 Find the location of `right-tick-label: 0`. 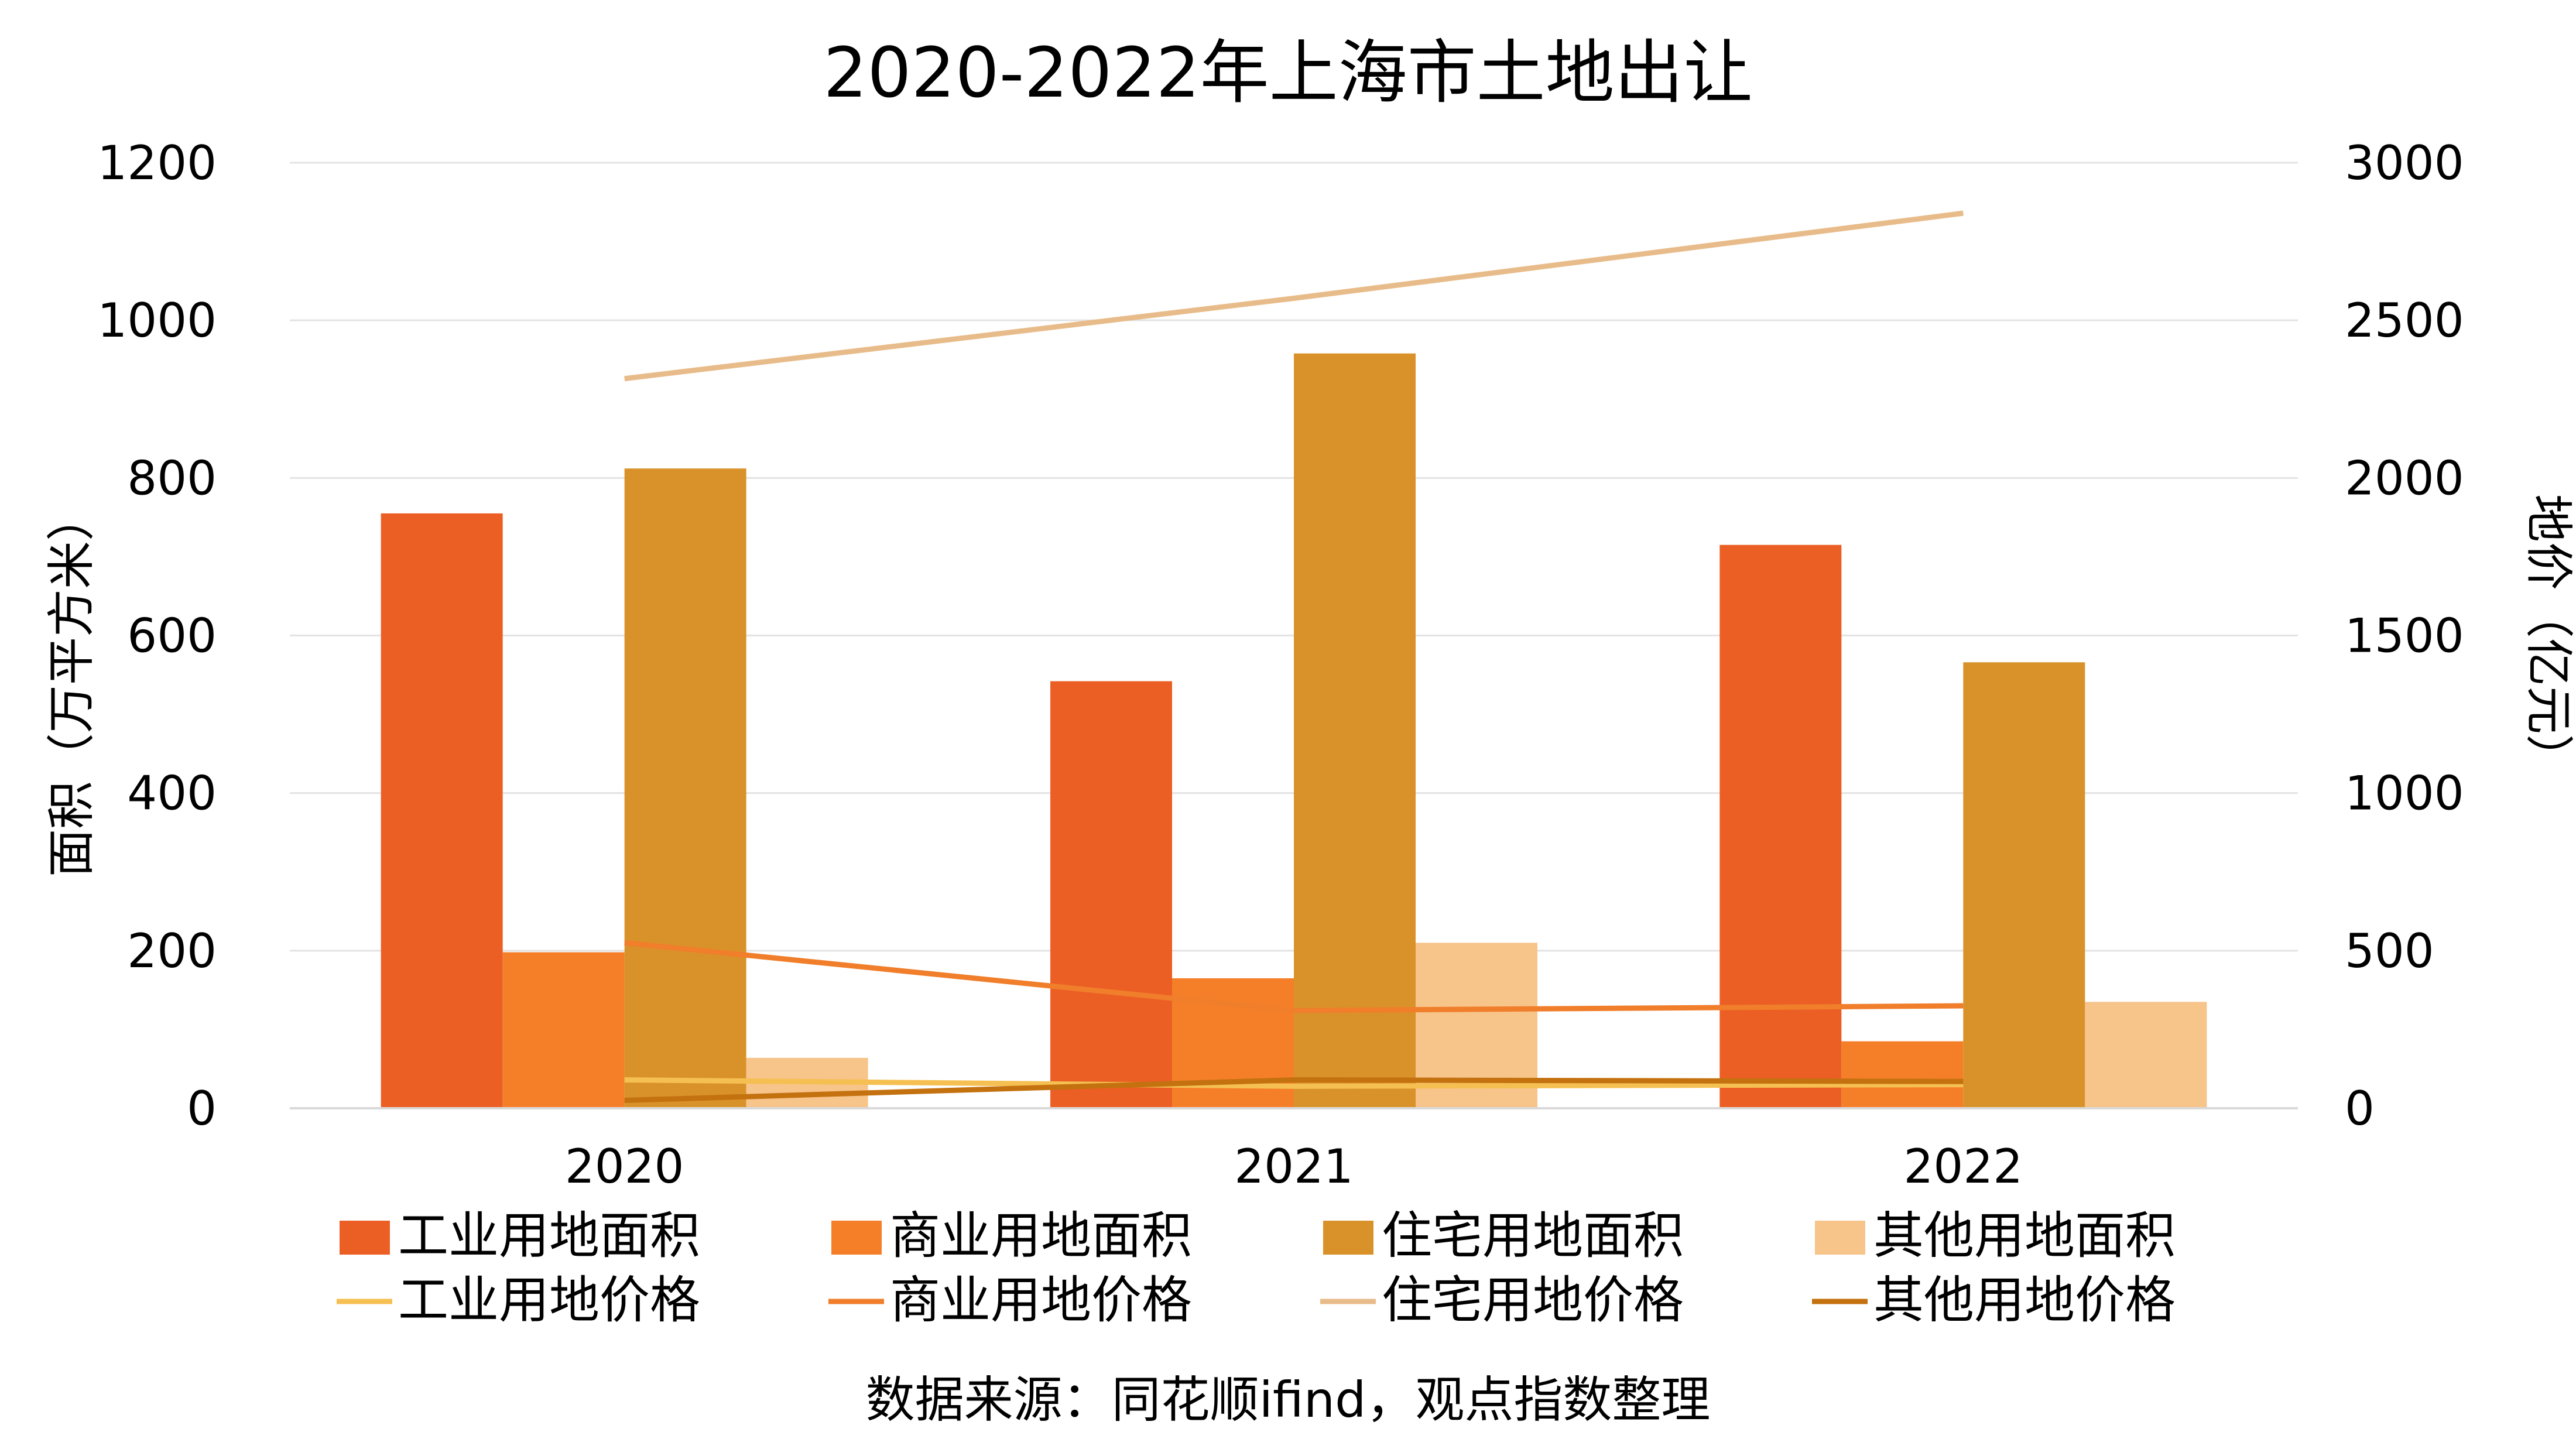

right-tick-label: 0 is located at coordinates (2360, 1108).